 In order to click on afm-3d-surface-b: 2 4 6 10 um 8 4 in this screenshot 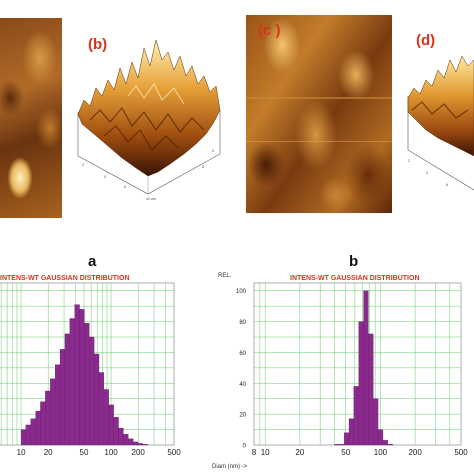, I will do `click(149, 120)`.